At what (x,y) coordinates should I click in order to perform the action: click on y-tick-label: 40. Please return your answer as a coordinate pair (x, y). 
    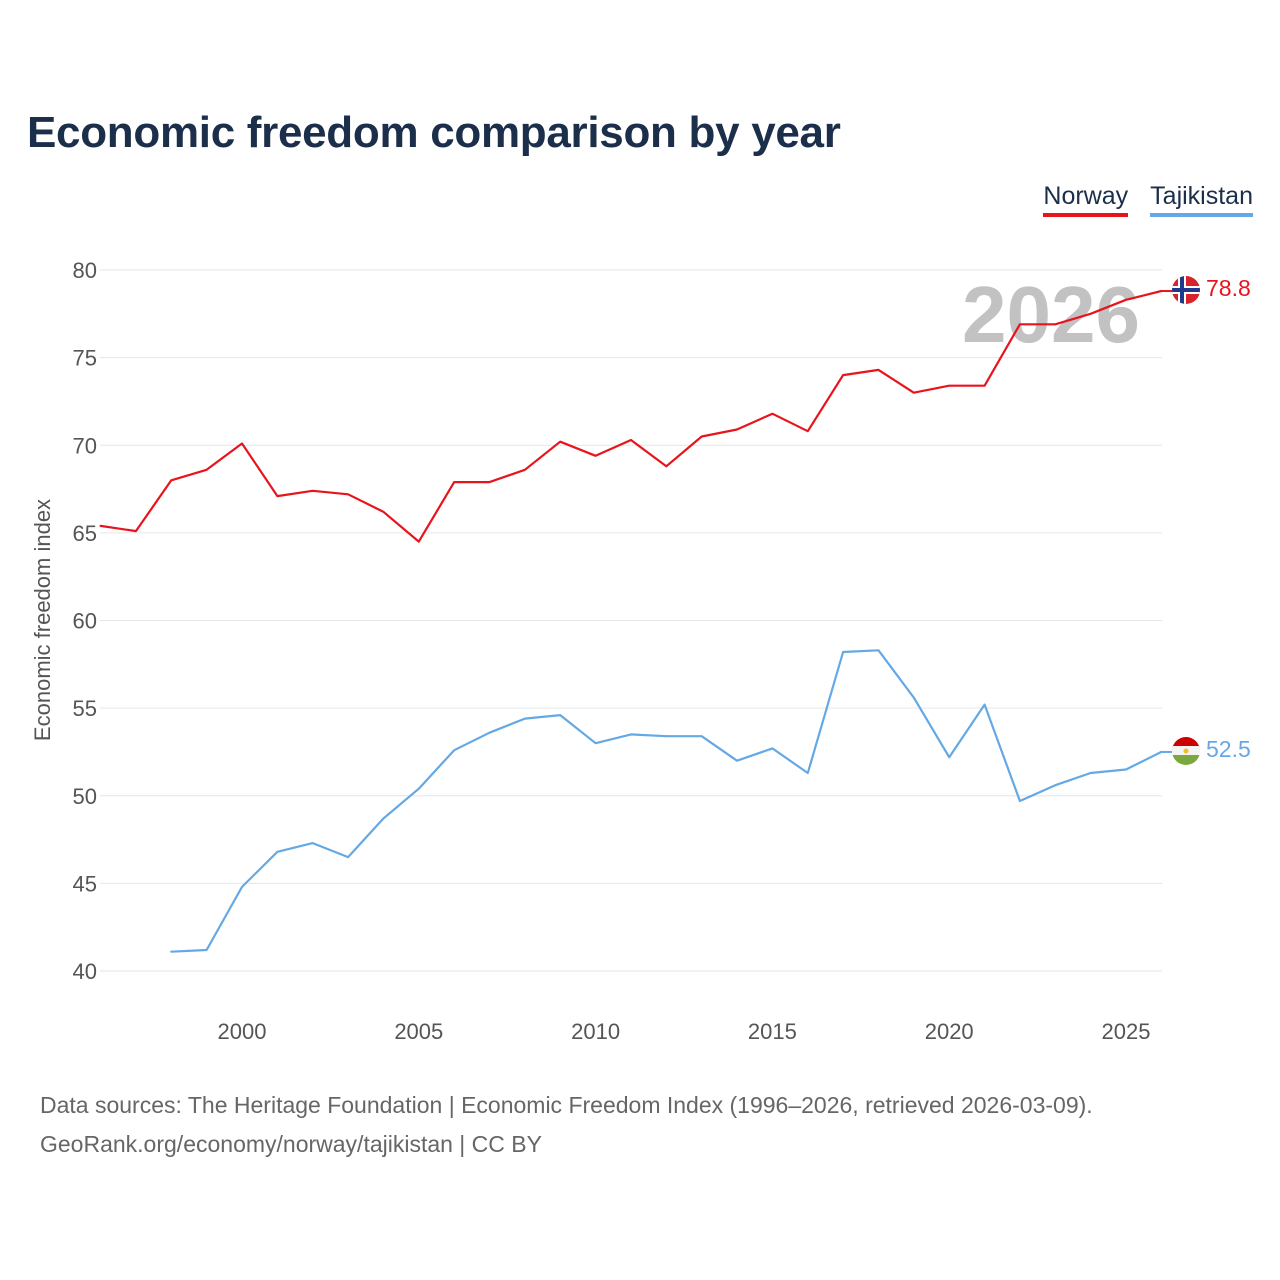
    Looking at the image, I should click on (85, 971).